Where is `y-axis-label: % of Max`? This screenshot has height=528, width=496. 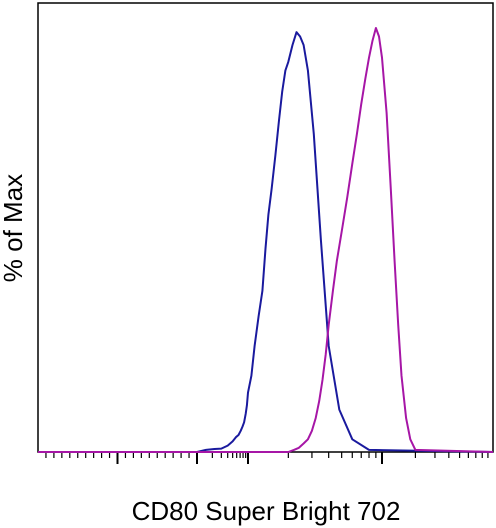
y-axis-label: % of Max is located at coordinates (14, 228).